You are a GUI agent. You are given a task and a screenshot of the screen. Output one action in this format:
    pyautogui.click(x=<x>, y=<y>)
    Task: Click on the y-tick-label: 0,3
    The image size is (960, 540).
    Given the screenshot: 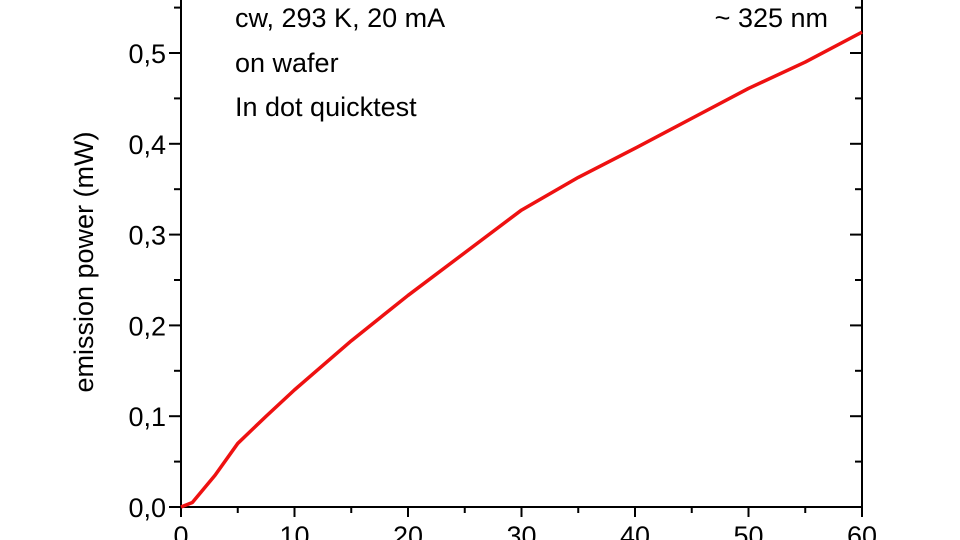 What is the action you would take?
    pyautogui.click(x=147, y=236)
    